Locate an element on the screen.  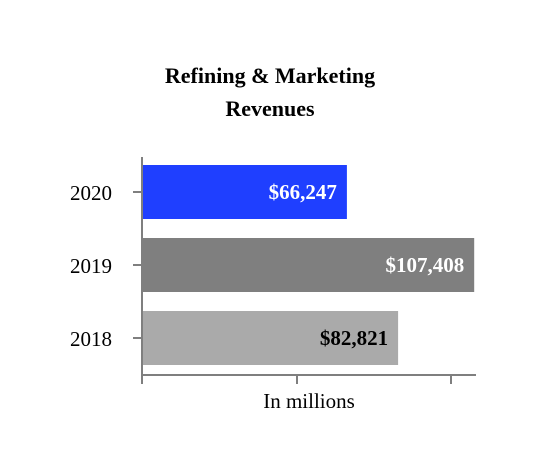
bar-2019 is located at coordinates (308, 265).